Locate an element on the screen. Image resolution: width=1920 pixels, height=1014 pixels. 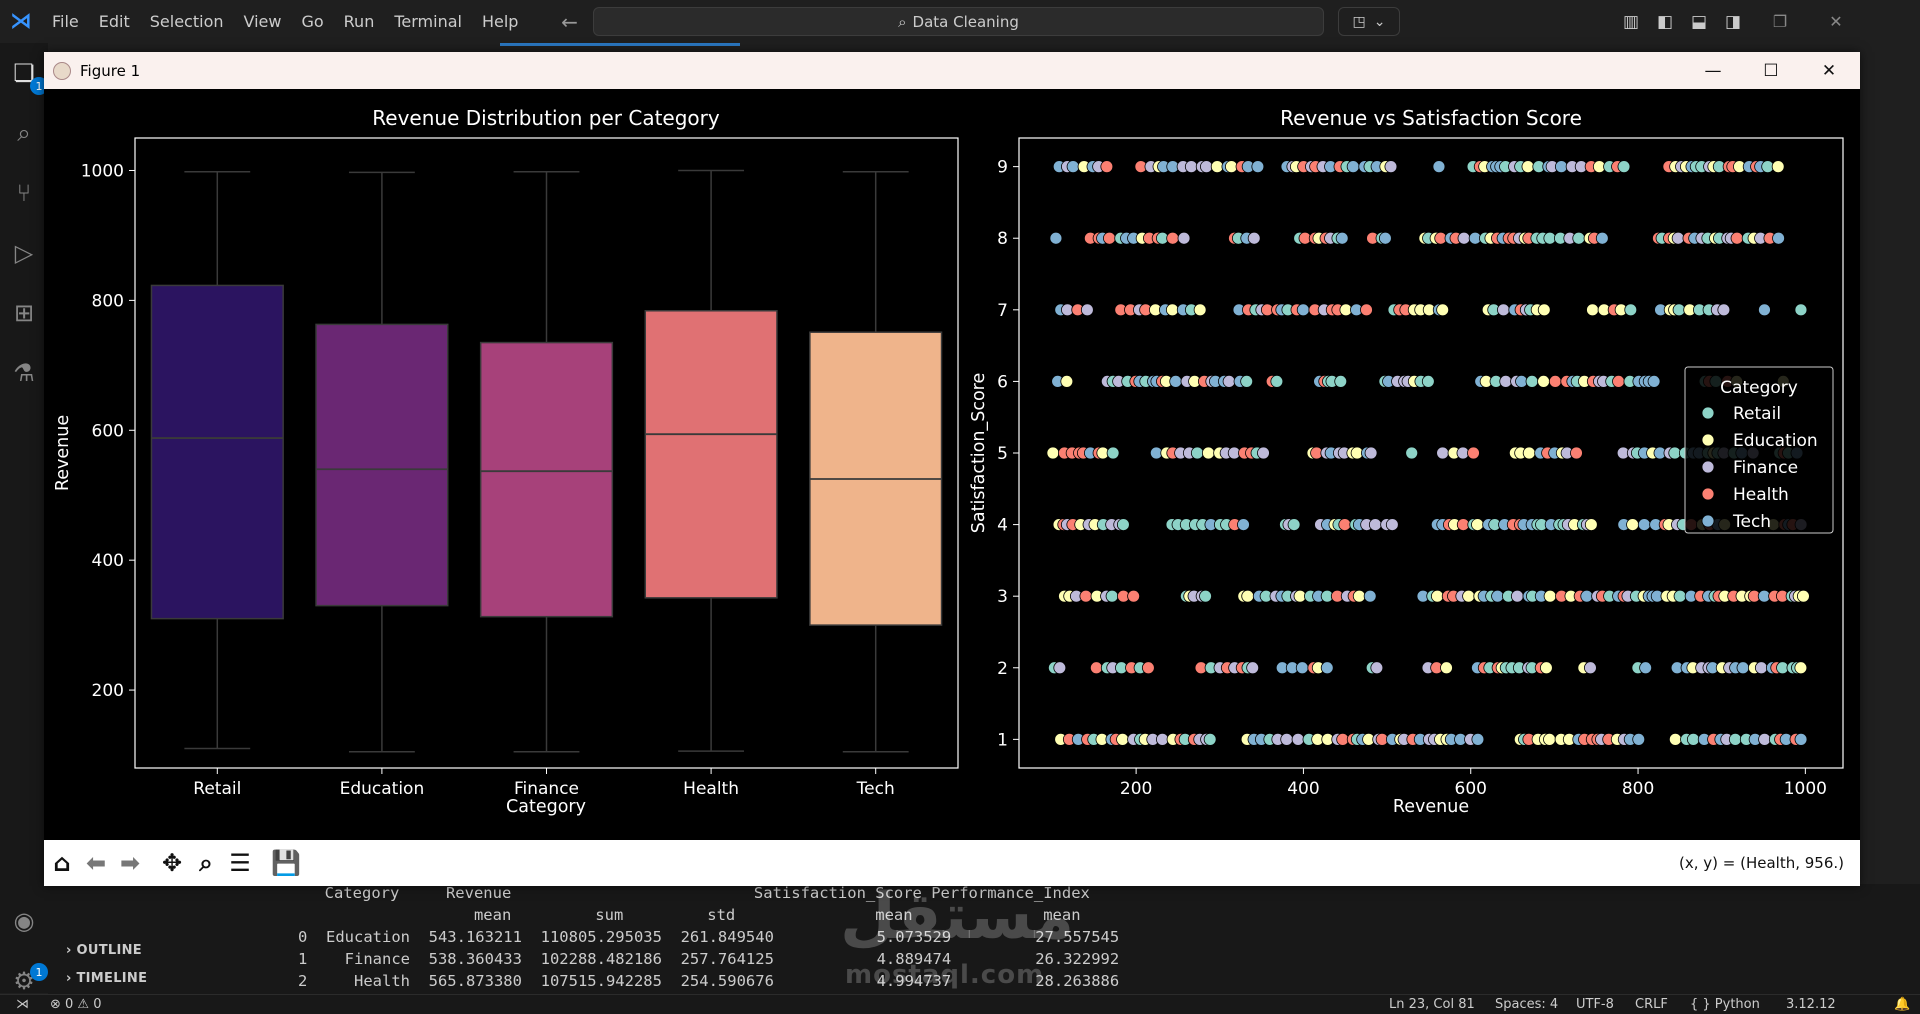
menu-view: View is located at coordinates (262, 21).